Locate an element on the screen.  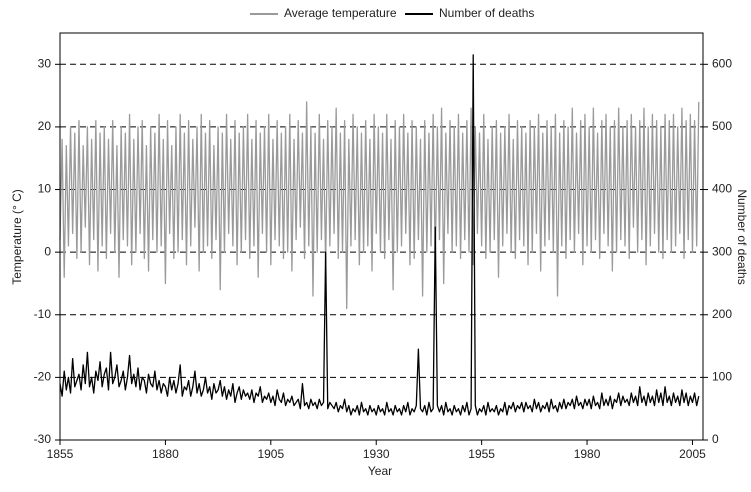
legend-label: Average temperature is located at coordinates (340, 13).